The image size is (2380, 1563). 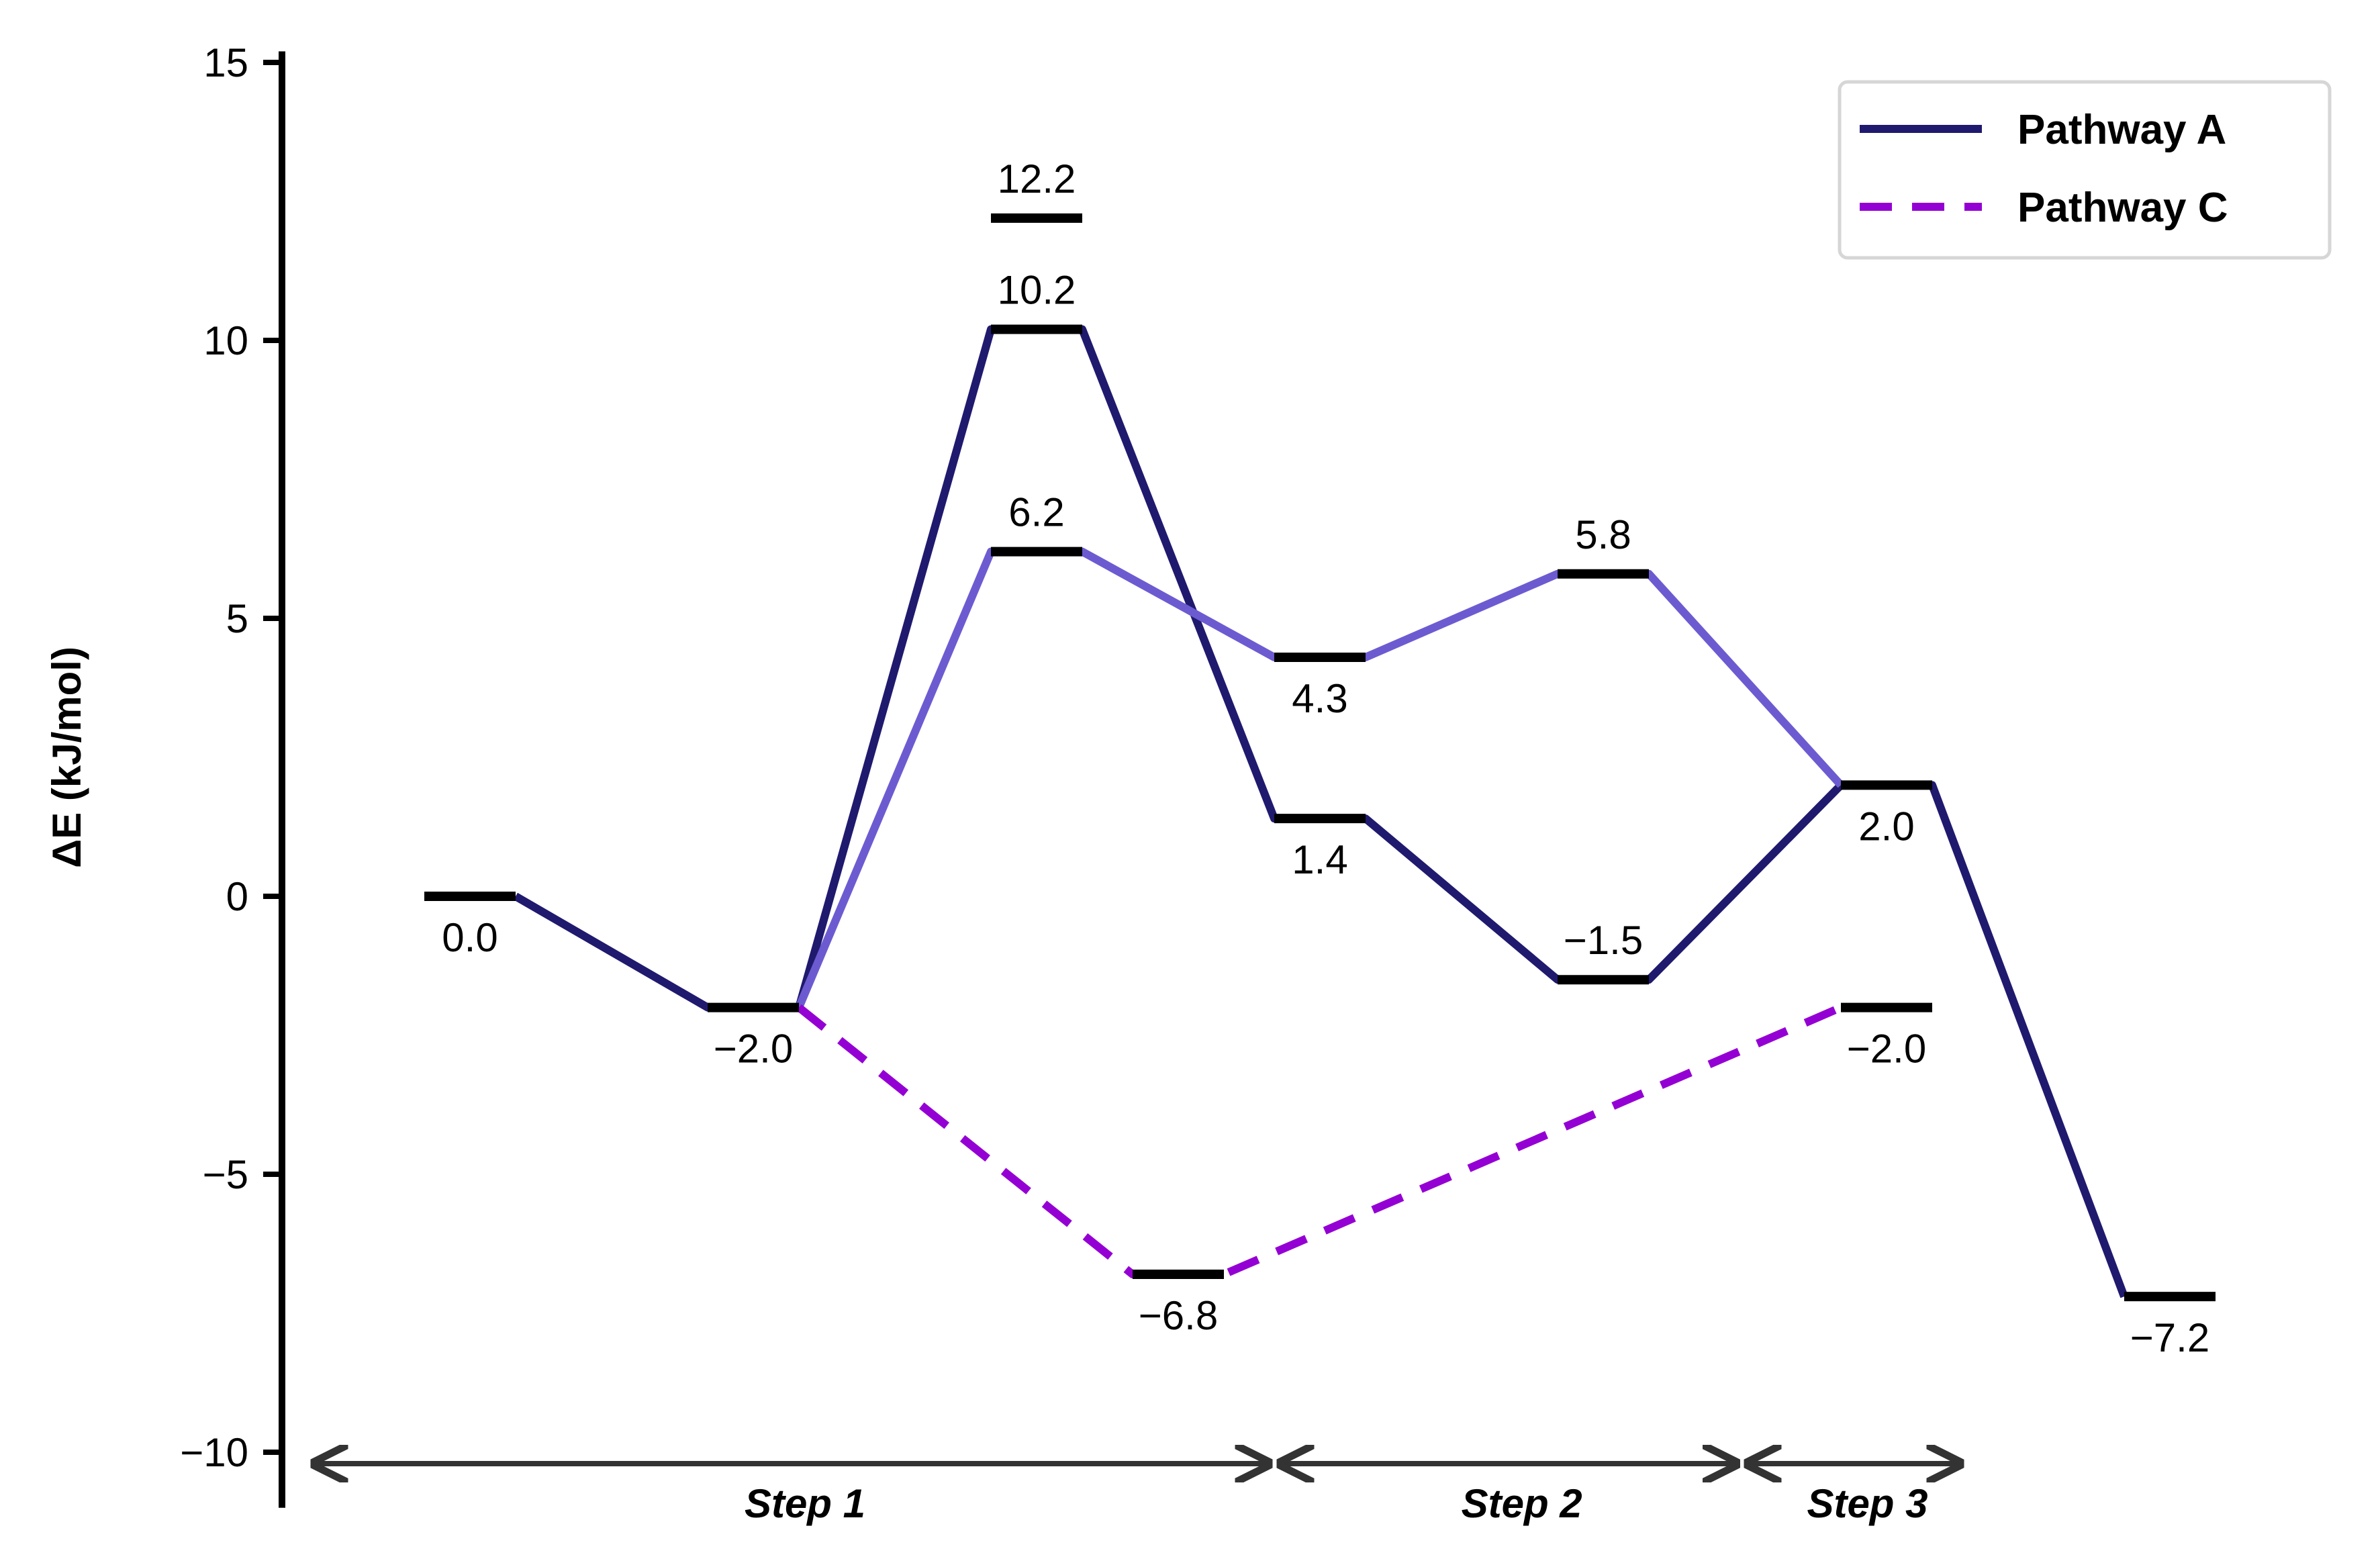 What do you see at coordinates (1319, 698) in the screenshot?
I see `level-value-label: 4.3` at bounding box center [1319, 698].